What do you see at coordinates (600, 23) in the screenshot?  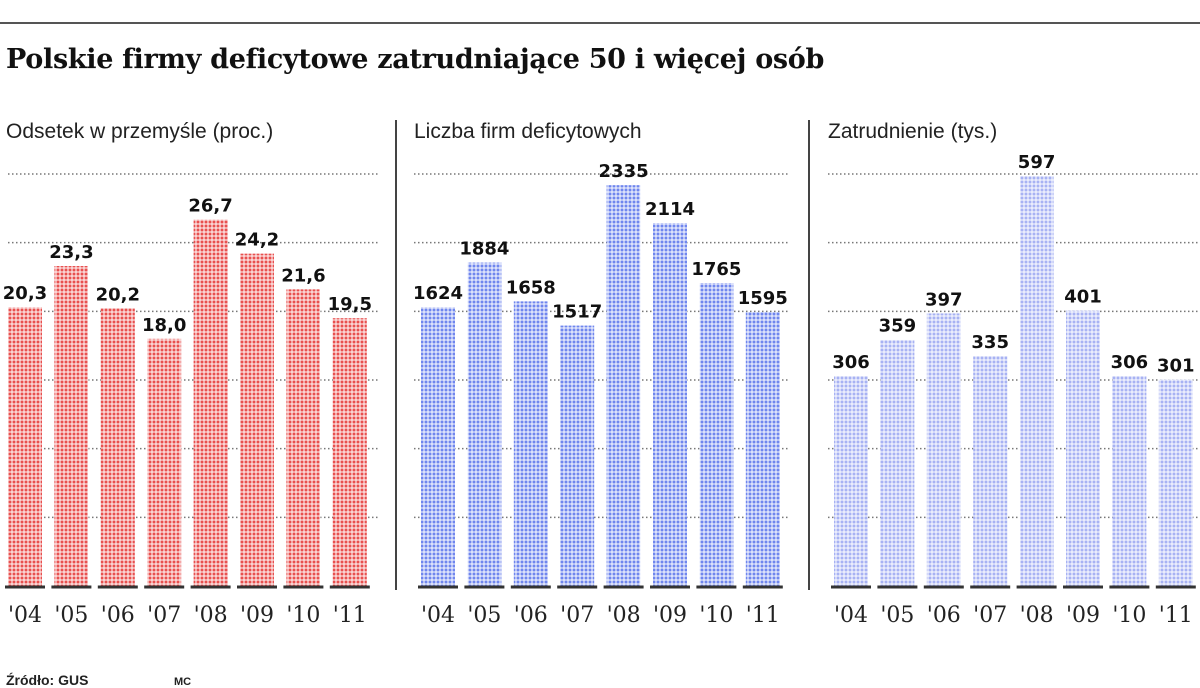 I see `top-rule` at bounding box center [600, 23].